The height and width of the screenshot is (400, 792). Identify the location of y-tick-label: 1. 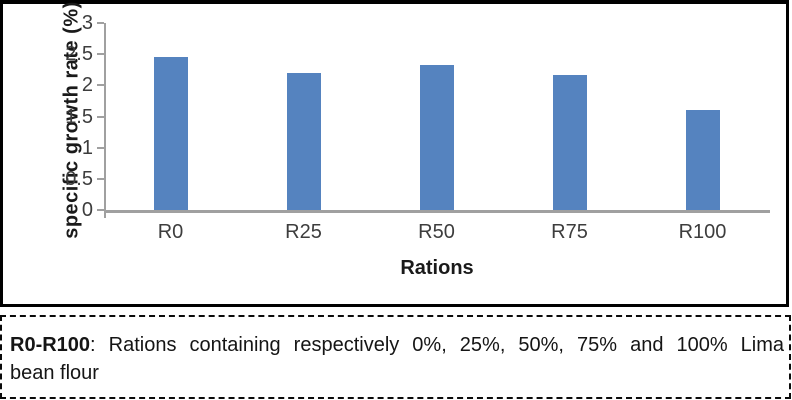
(87, 147).